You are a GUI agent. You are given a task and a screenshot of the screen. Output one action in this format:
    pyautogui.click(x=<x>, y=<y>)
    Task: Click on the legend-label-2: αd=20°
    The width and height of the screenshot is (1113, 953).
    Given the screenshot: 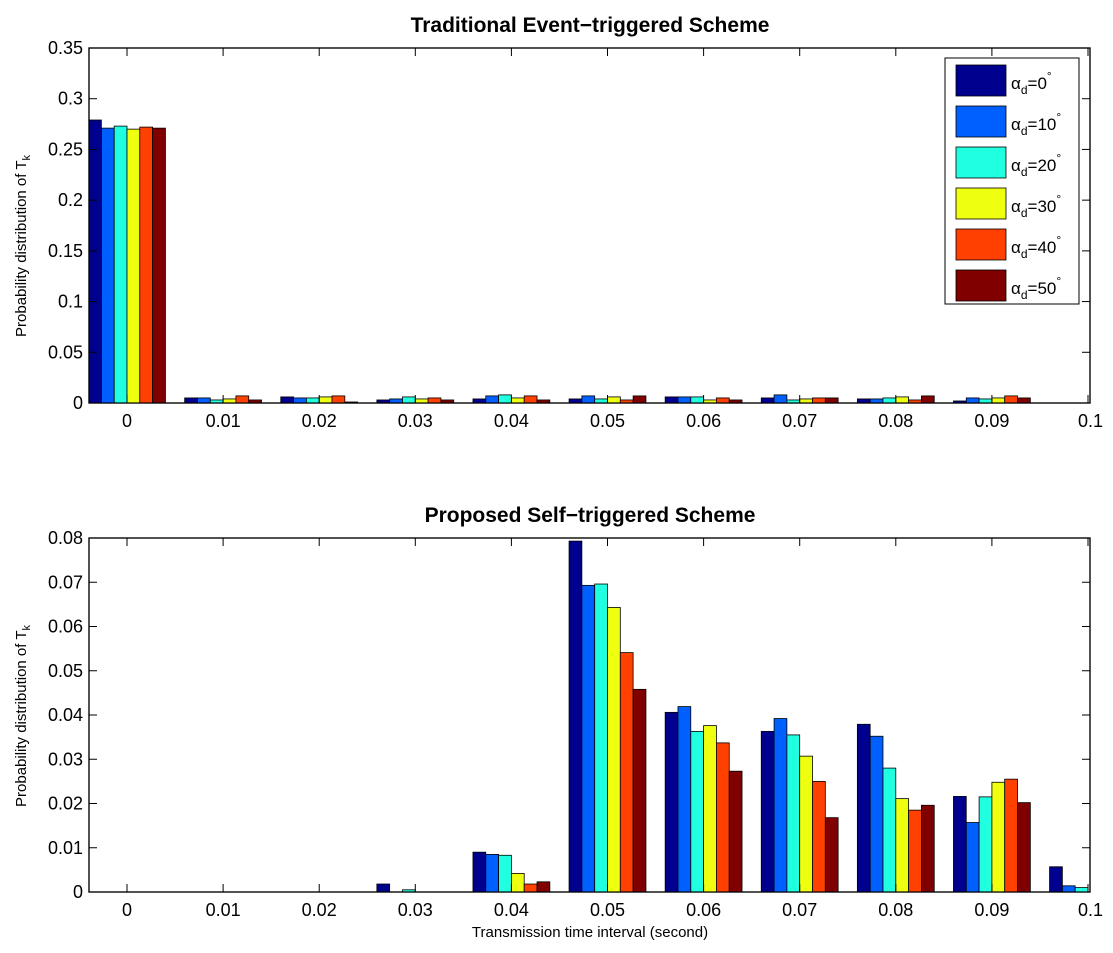 What is the action you would take?
    pyautogui.click(x=1036, y=165)
    